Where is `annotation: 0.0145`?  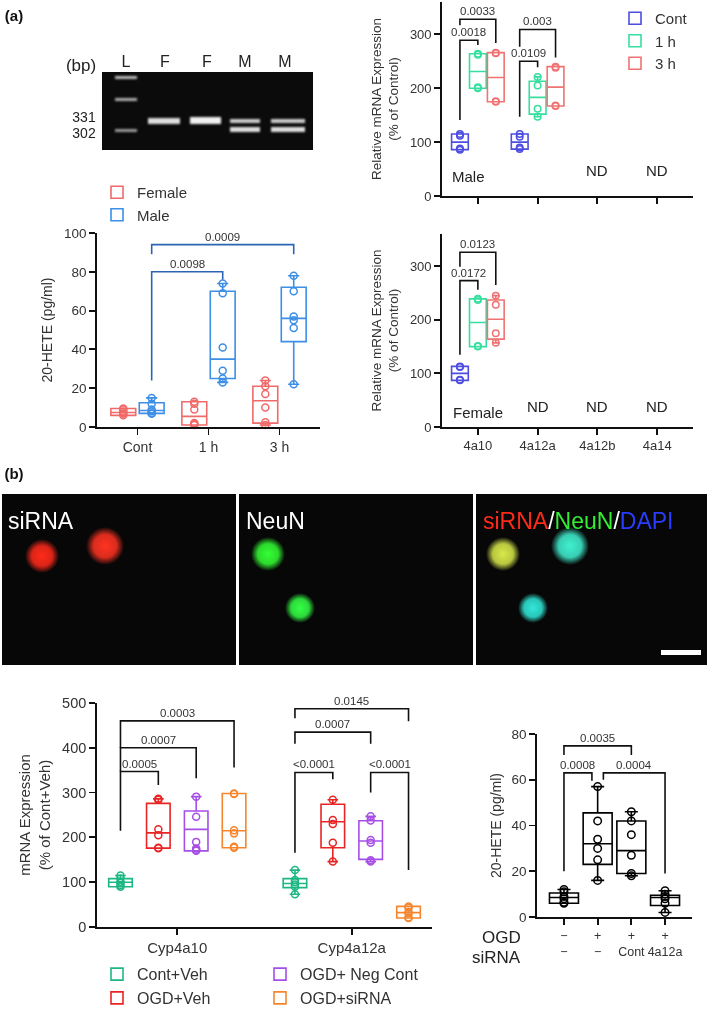 annotation: 0.0145 is located at coordinates (352, 701).